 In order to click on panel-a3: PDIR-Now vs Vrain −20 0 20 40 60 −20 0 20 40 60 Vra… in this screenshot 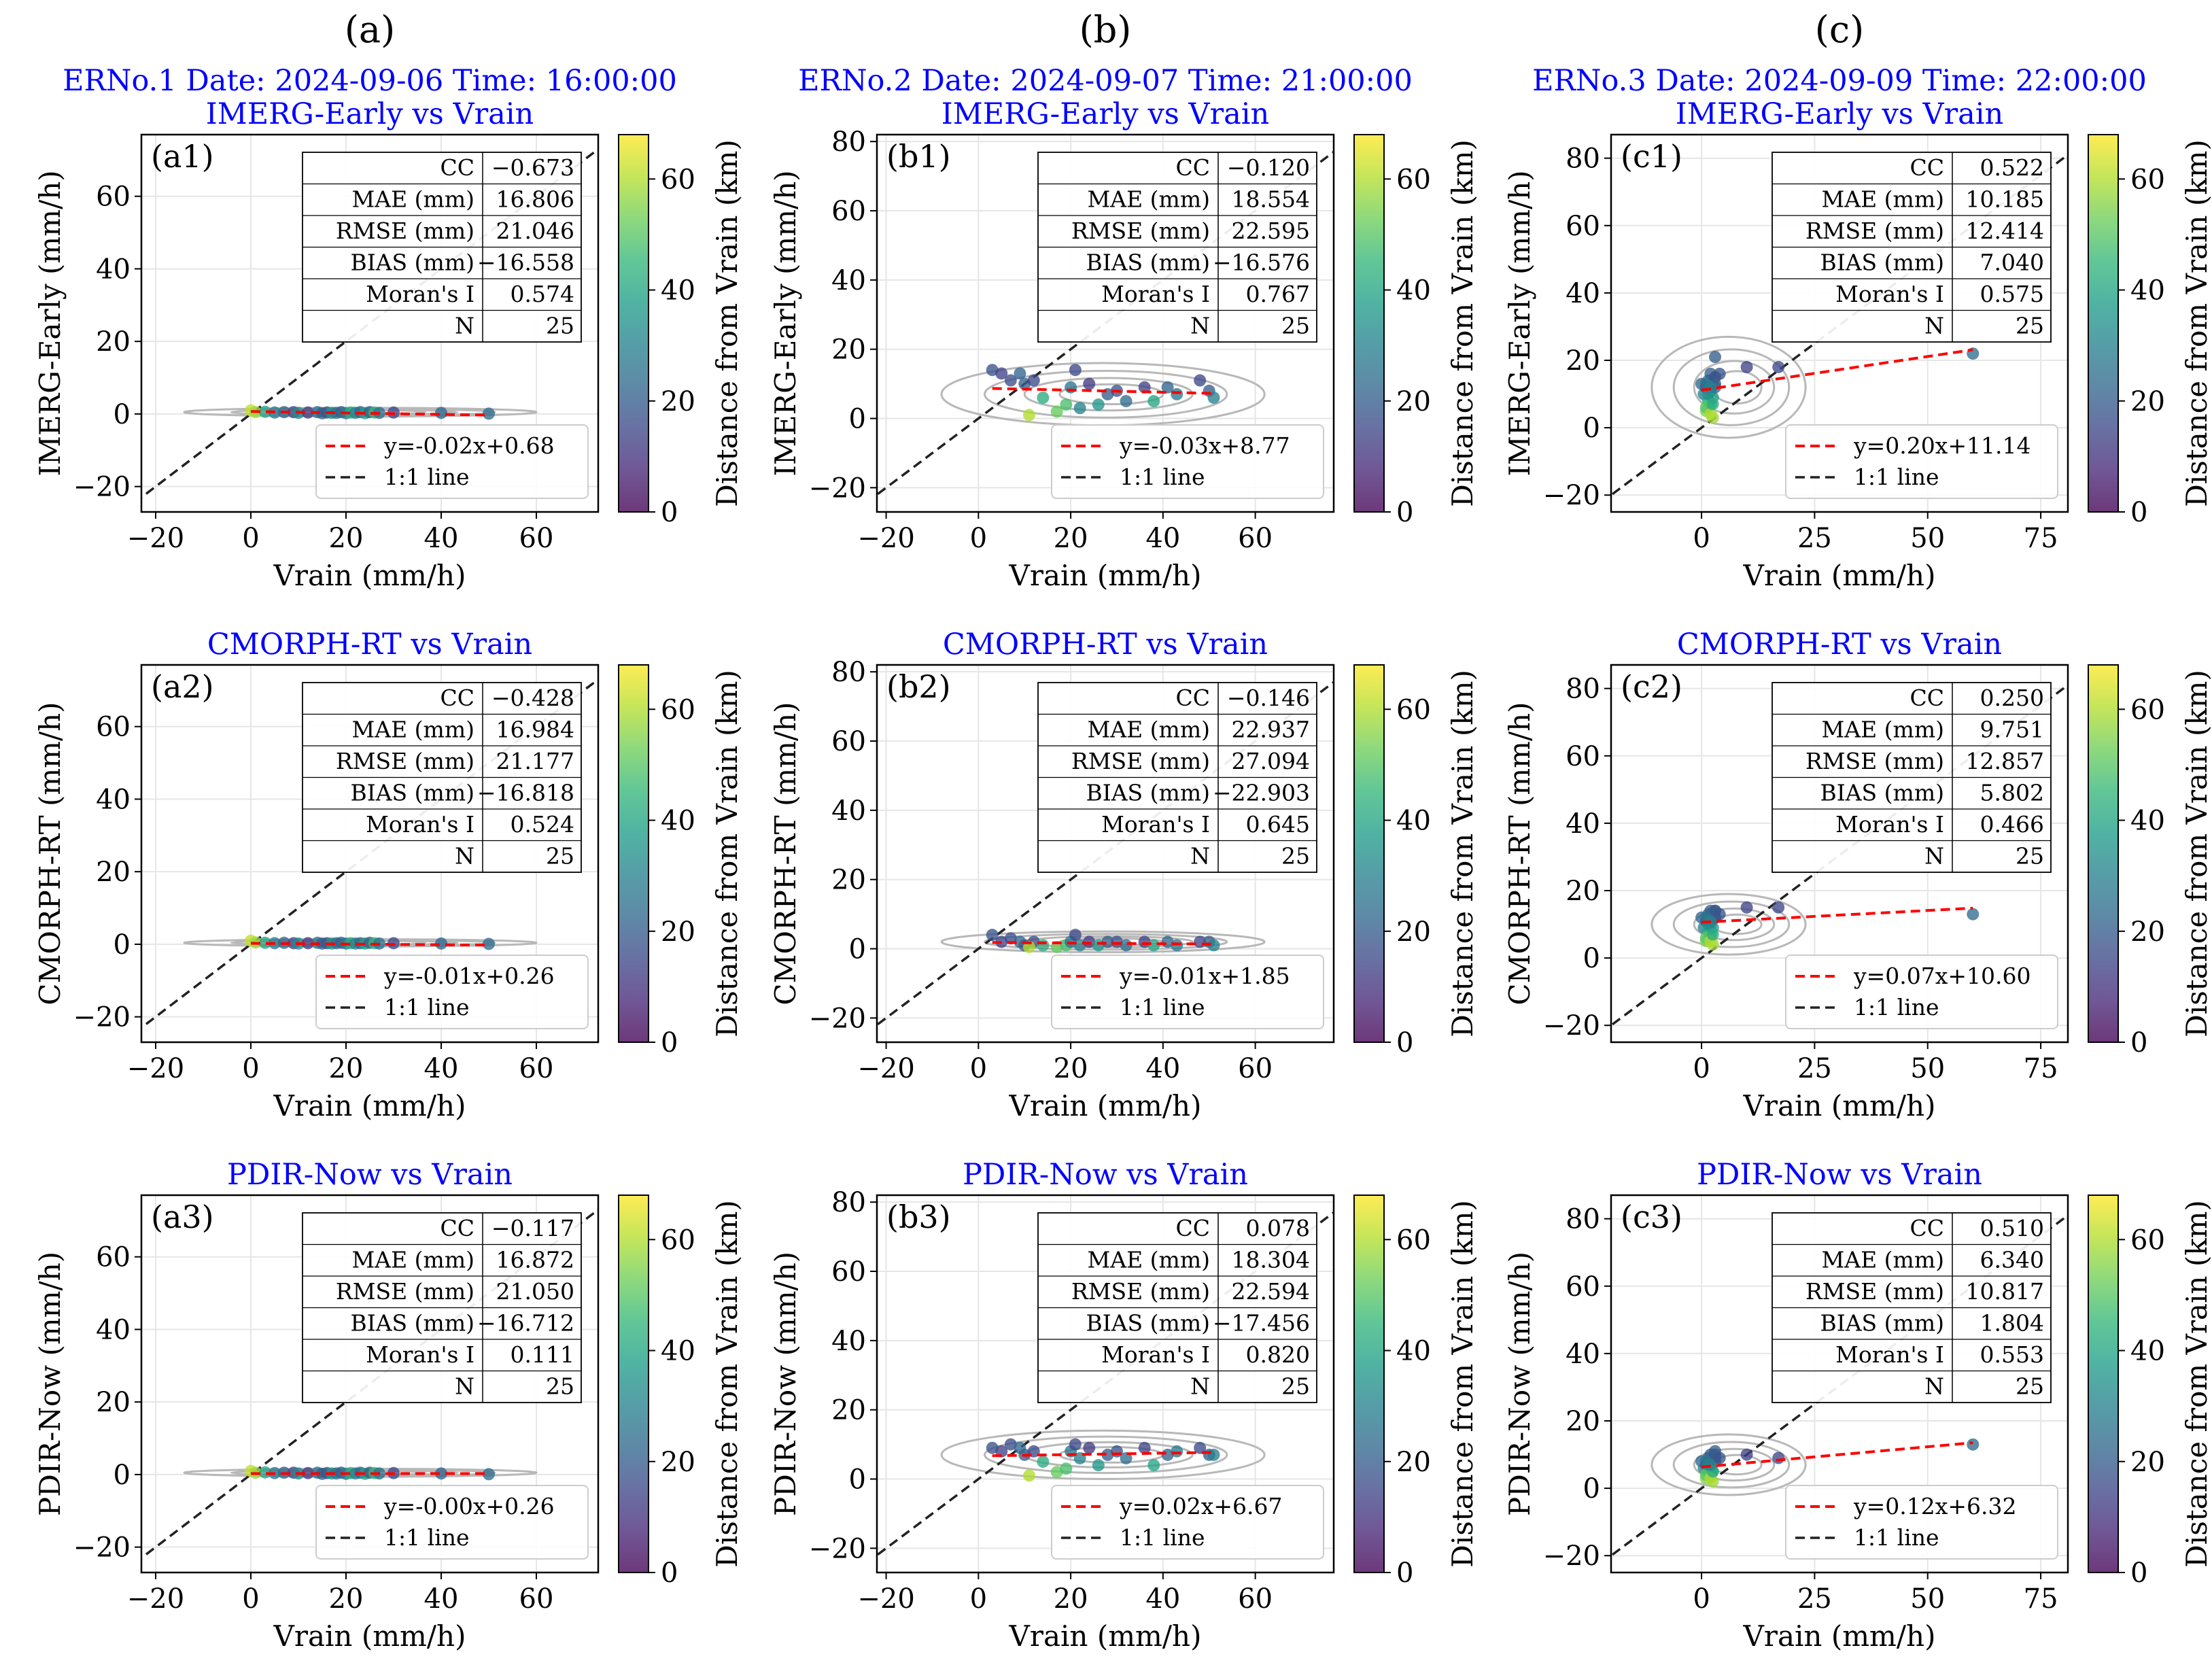, I will do `click(388, 1405)`.